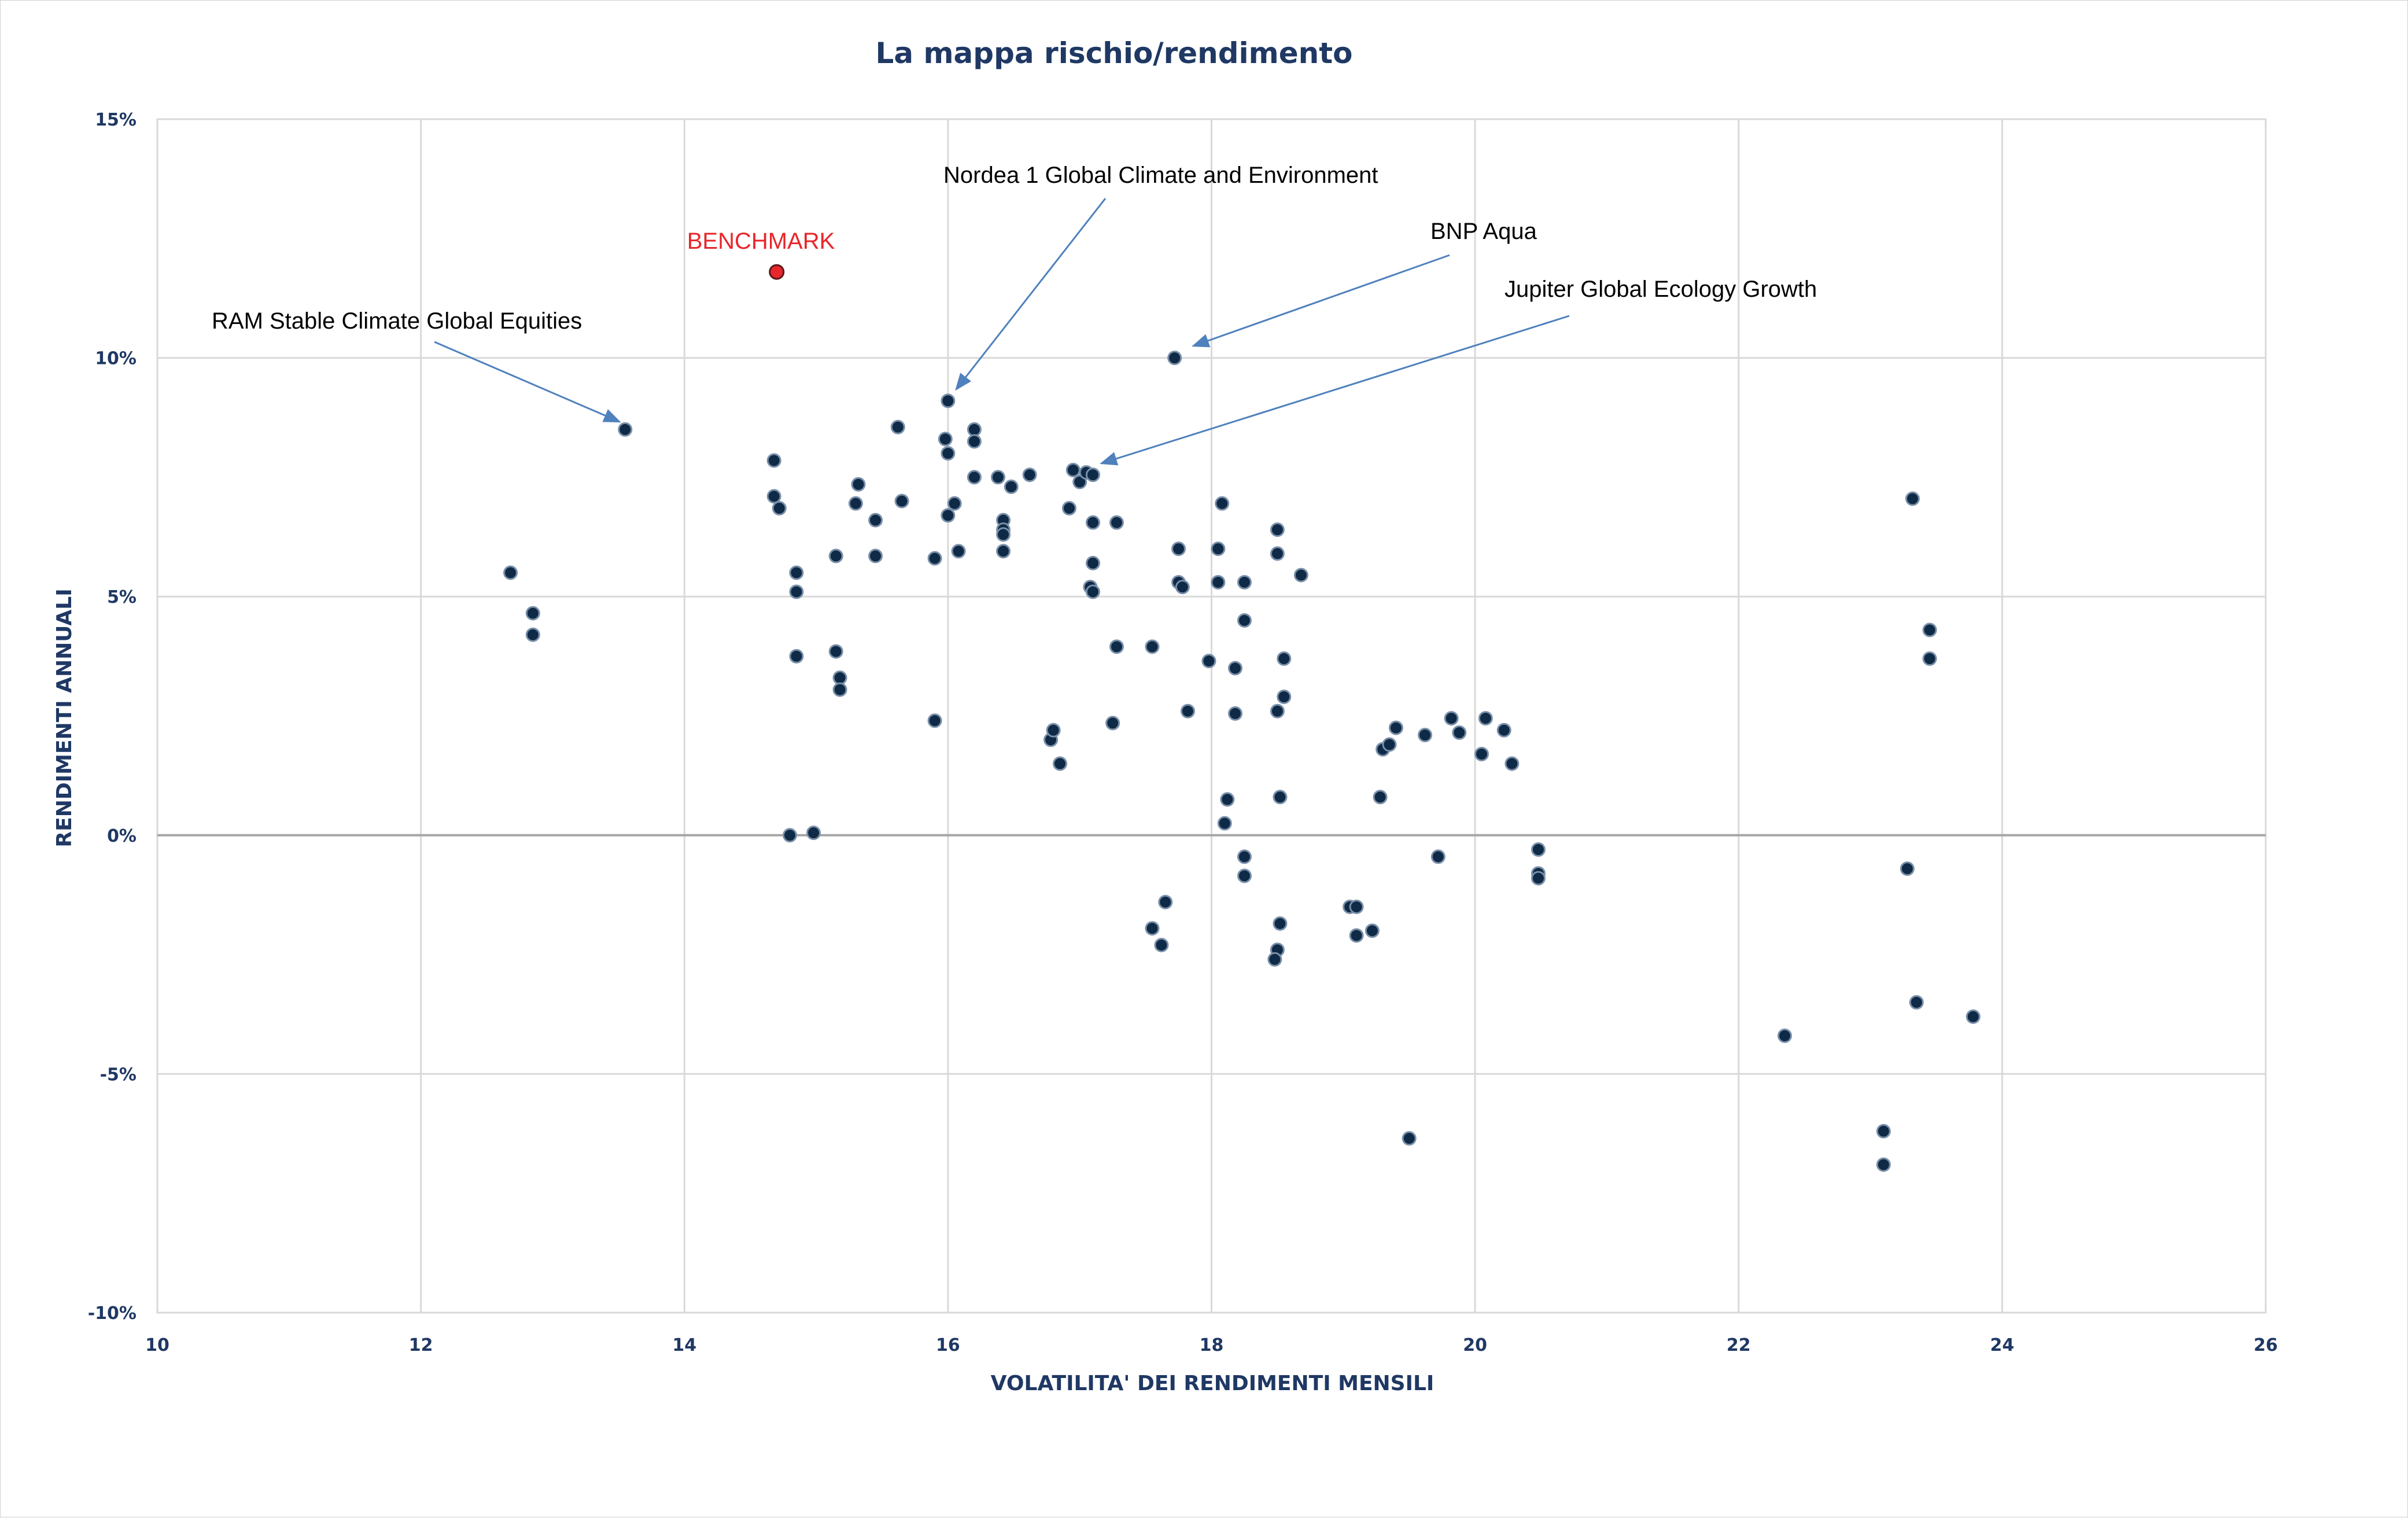  I want to click on y-tick-label: -10%, so click(112, 1314).